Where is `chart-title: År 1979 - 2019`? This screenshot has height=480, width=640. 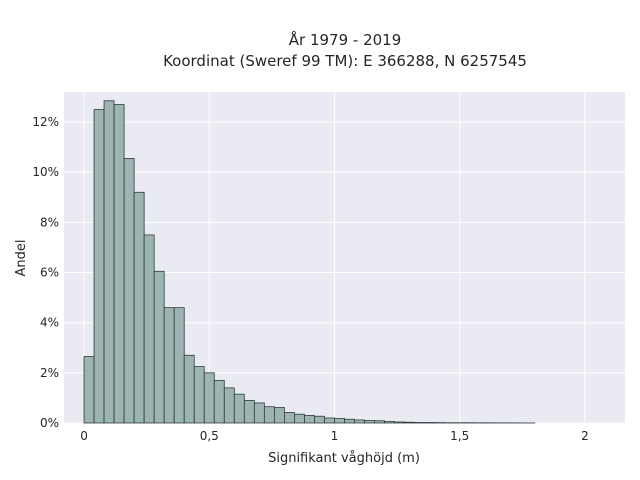 chart-title: År 1979 - 2019 is located at coordinates (345, 39).